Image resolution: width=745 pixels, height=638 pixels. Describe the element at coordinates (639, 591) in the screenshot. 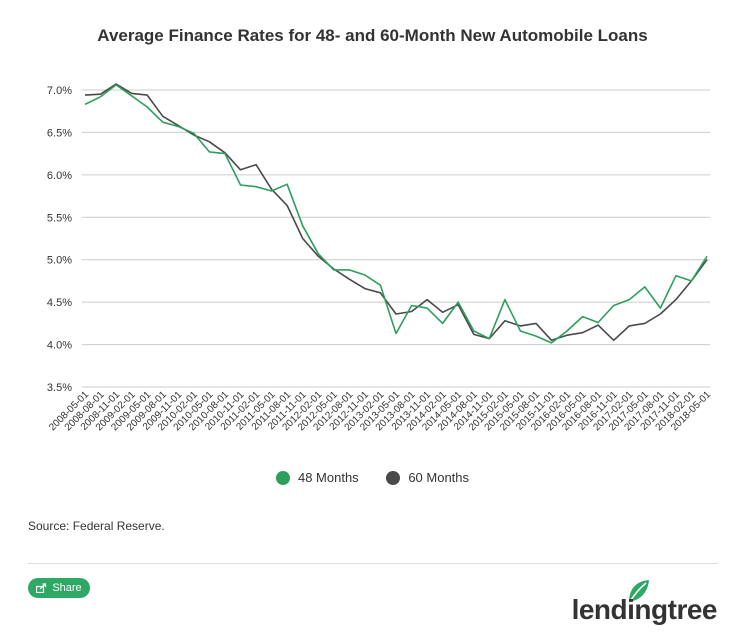

I see `leaf-icon` at that location.